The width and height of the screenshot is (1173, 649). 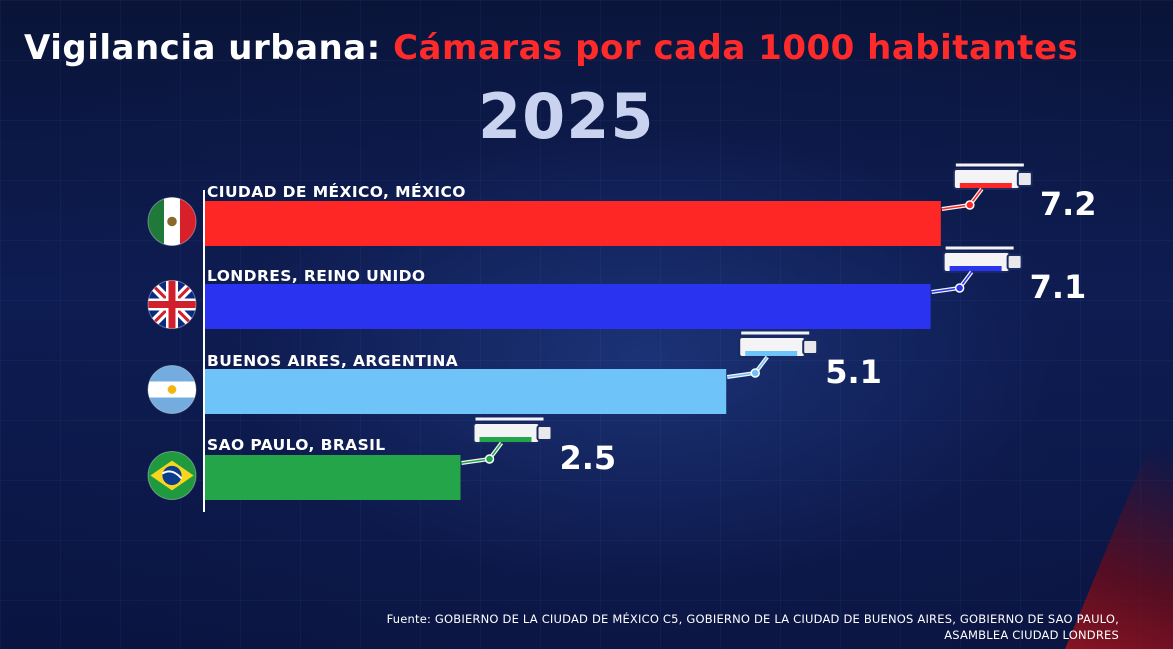 I want to click on argentina-flag, so click(x=172, y=389).